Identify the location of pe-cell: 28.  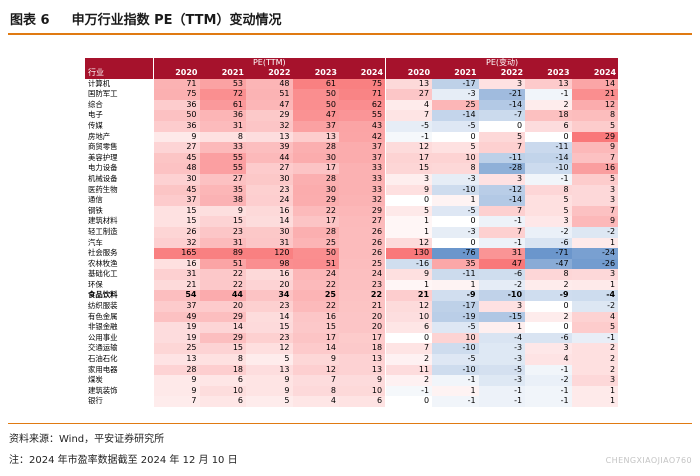
(315, 179).